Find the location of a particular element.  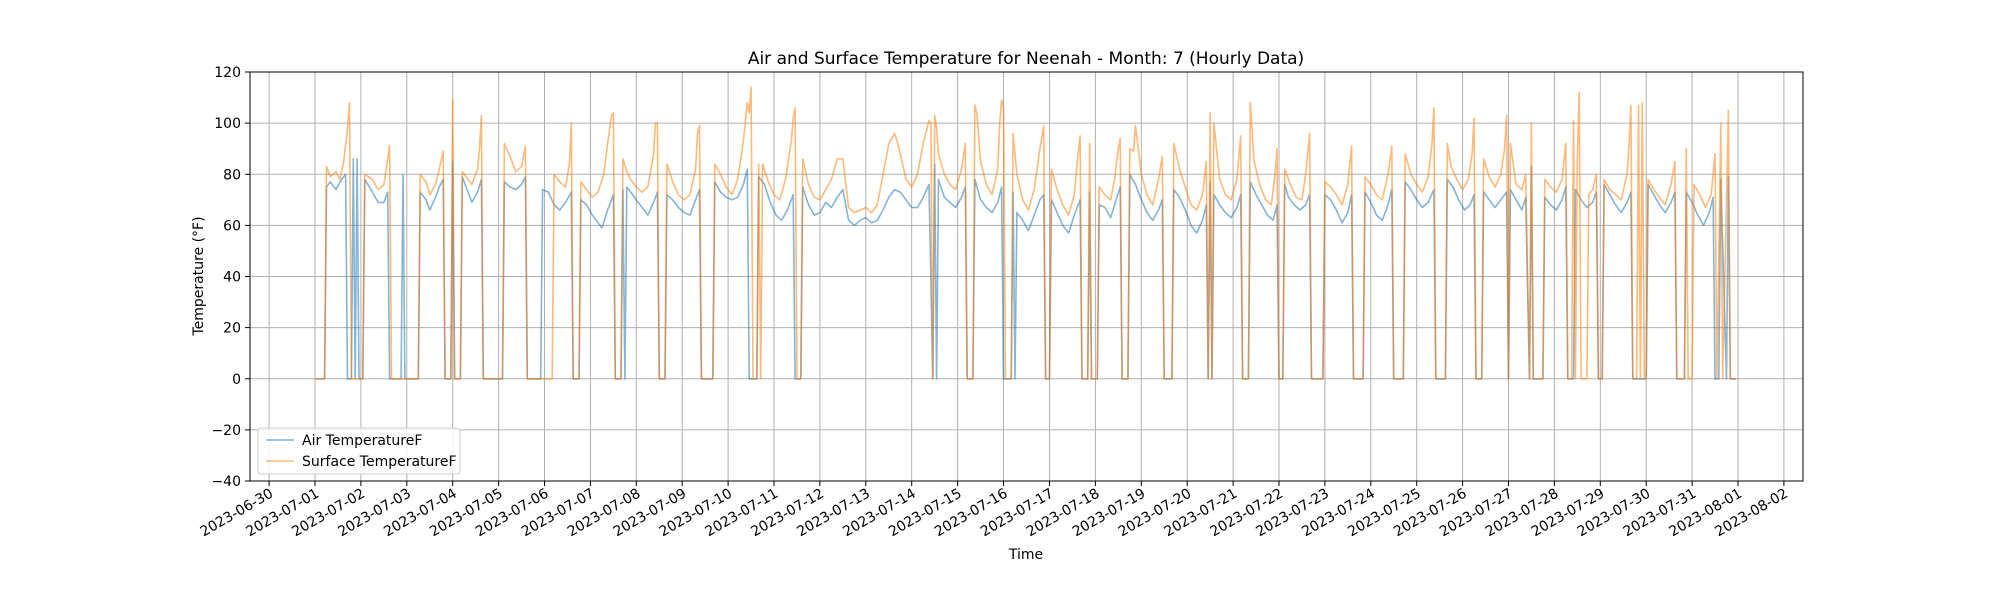

y-axis-ticks: −40 −20 0 20 40 60 80 100 120 is located at coordinates (230, 277).